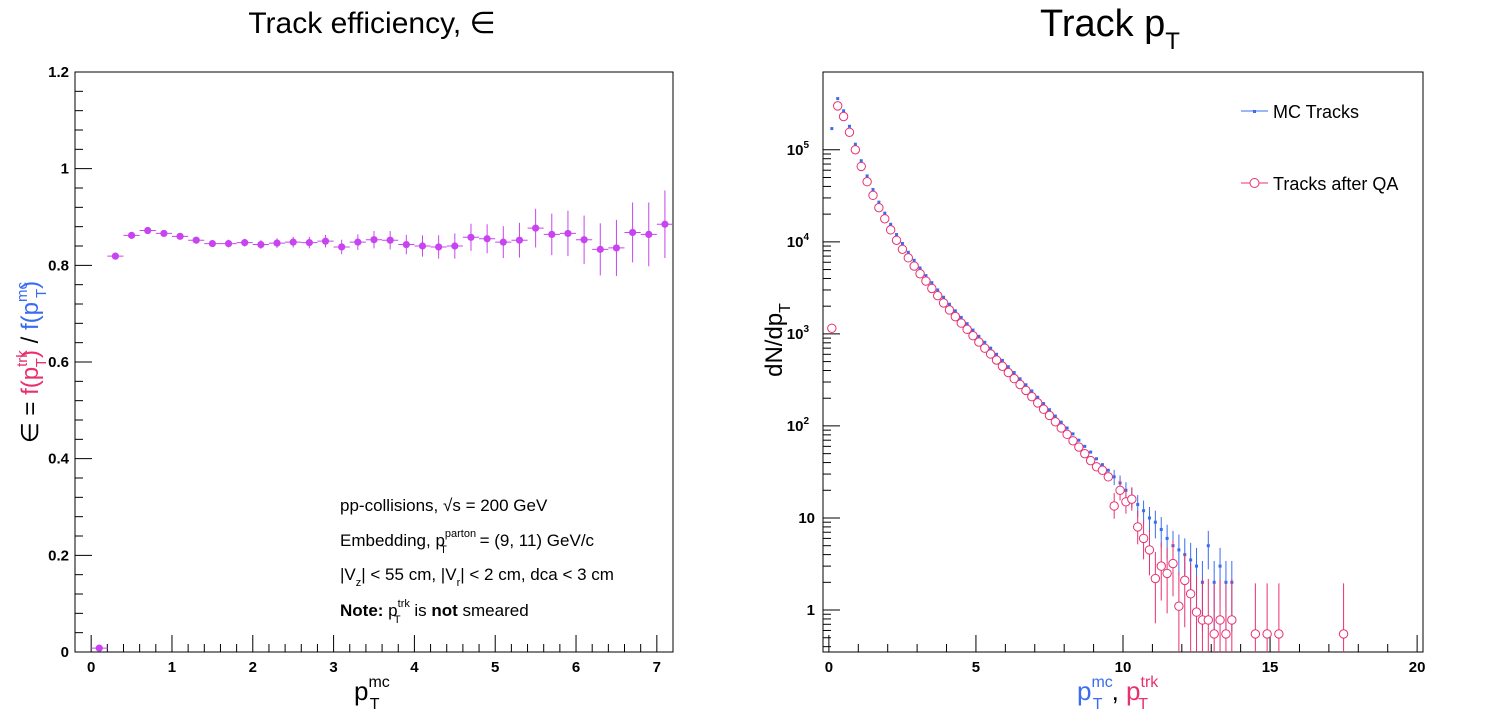 This screenshot has width=1498, height=724. I want to click on pt-y-tick-base: 10, so click(795, 242).